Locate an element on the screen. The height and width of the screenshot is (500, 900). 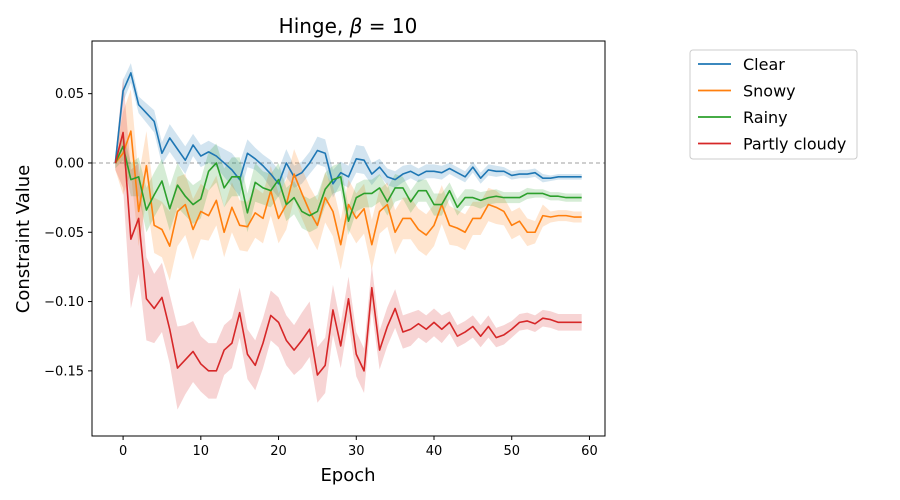
band-rainy is located at coordinates (348, 184).